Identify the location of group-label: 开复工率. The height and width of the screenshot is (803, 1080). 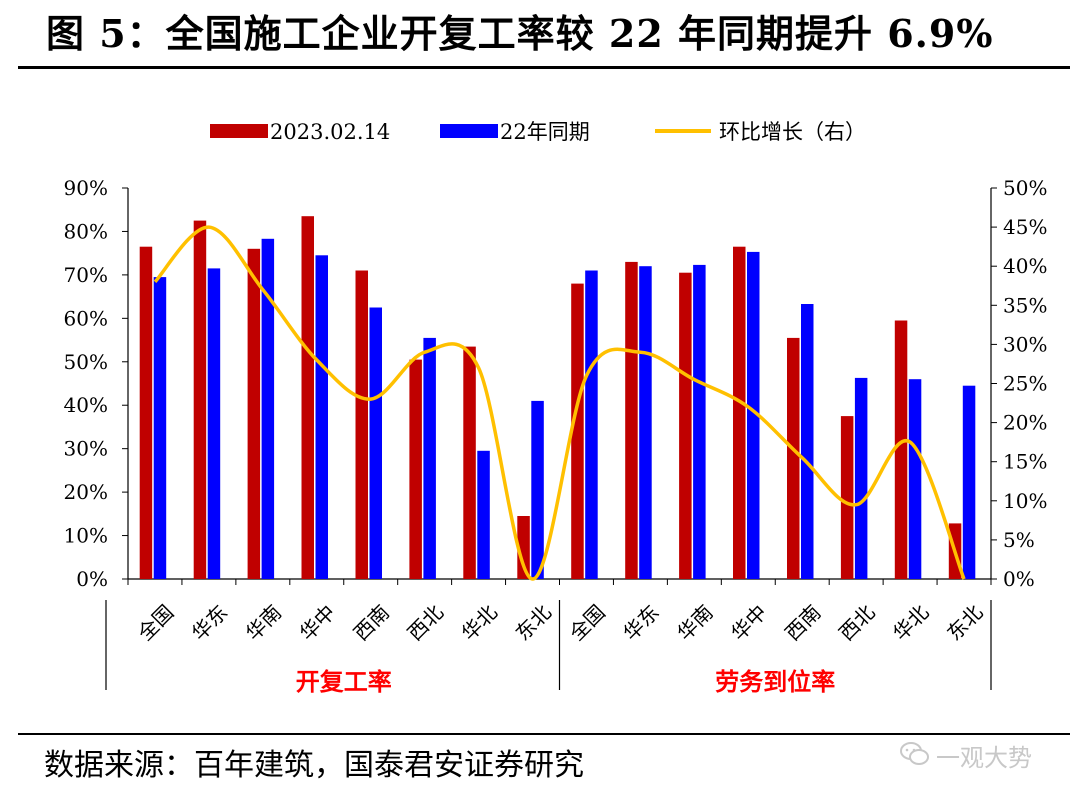
(344, 682).